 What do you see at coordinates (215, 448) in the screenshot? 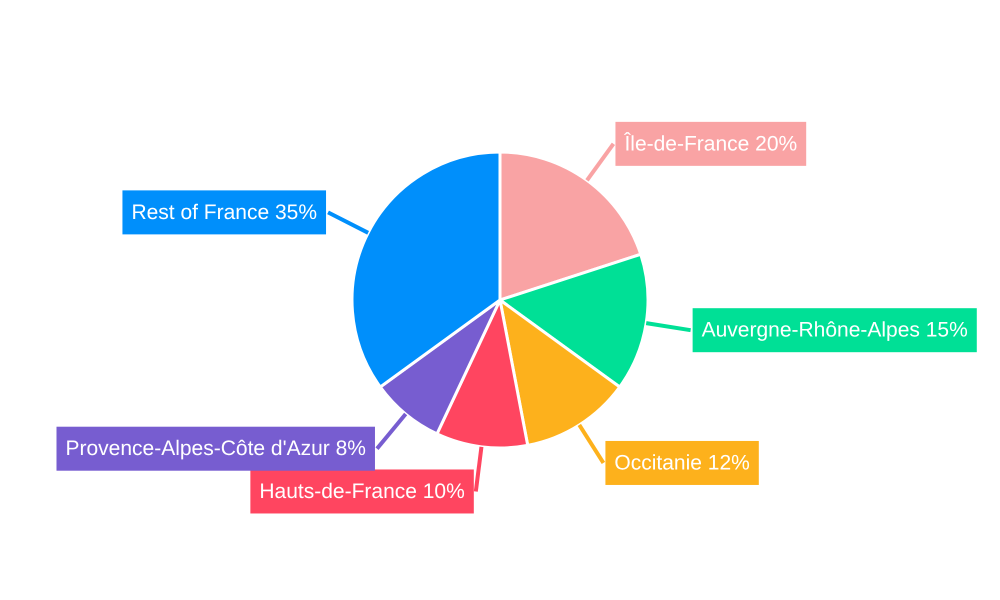
I see `slice-label: Provence-Alpes-Côte d'Azur 8%` at bounding box center [215, 448].